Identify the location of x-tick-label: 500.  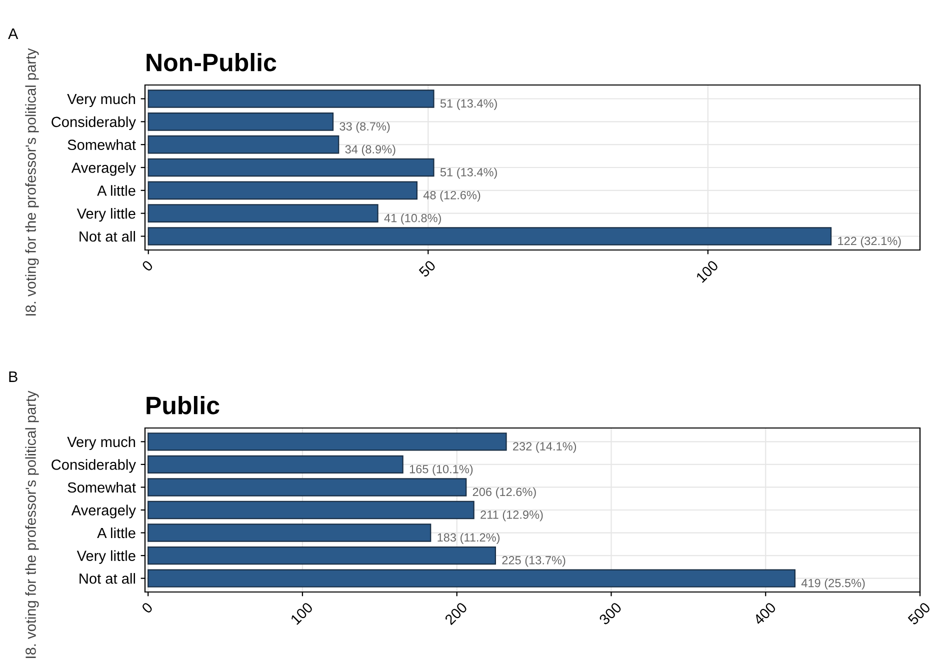
(919, 614).